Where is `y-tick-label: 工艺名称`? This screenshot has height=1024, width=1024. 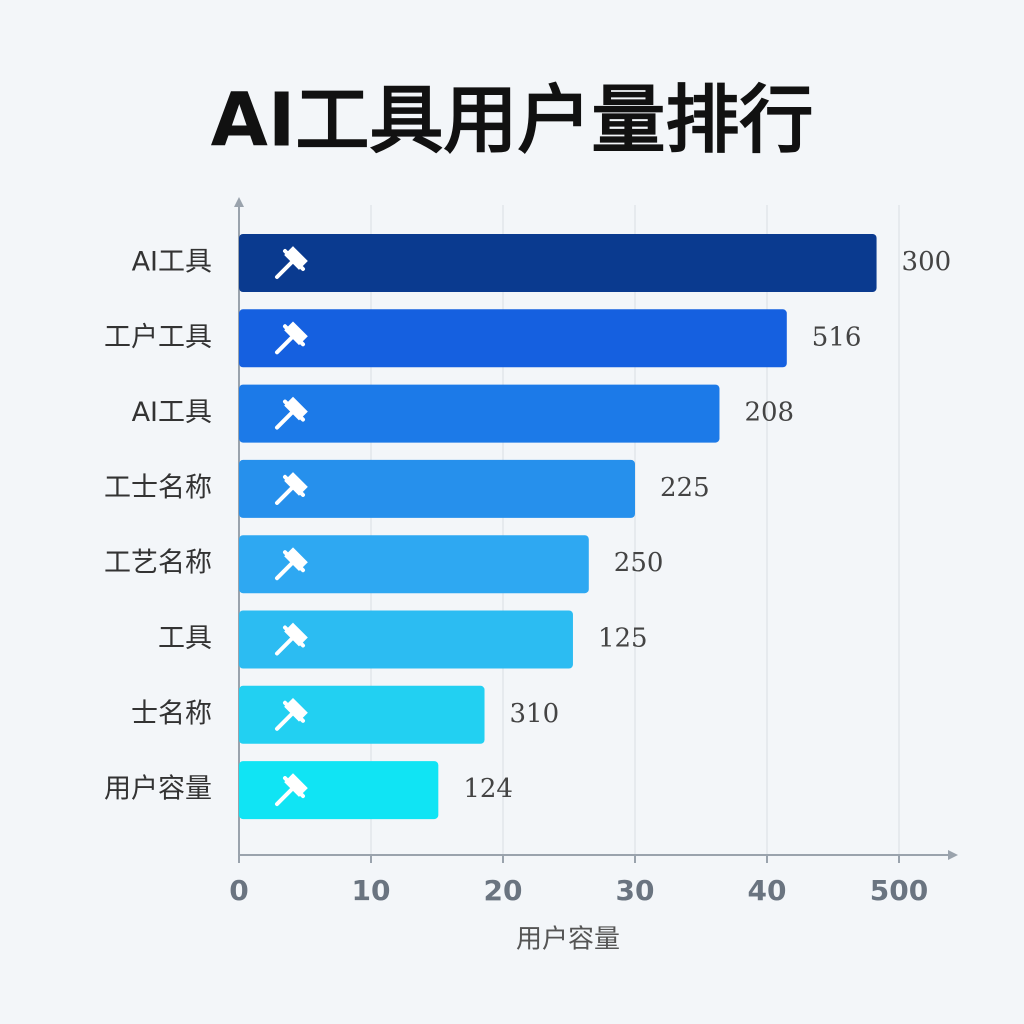
y-tick-label: 工艺名称 is located at coordinates (158, 563).